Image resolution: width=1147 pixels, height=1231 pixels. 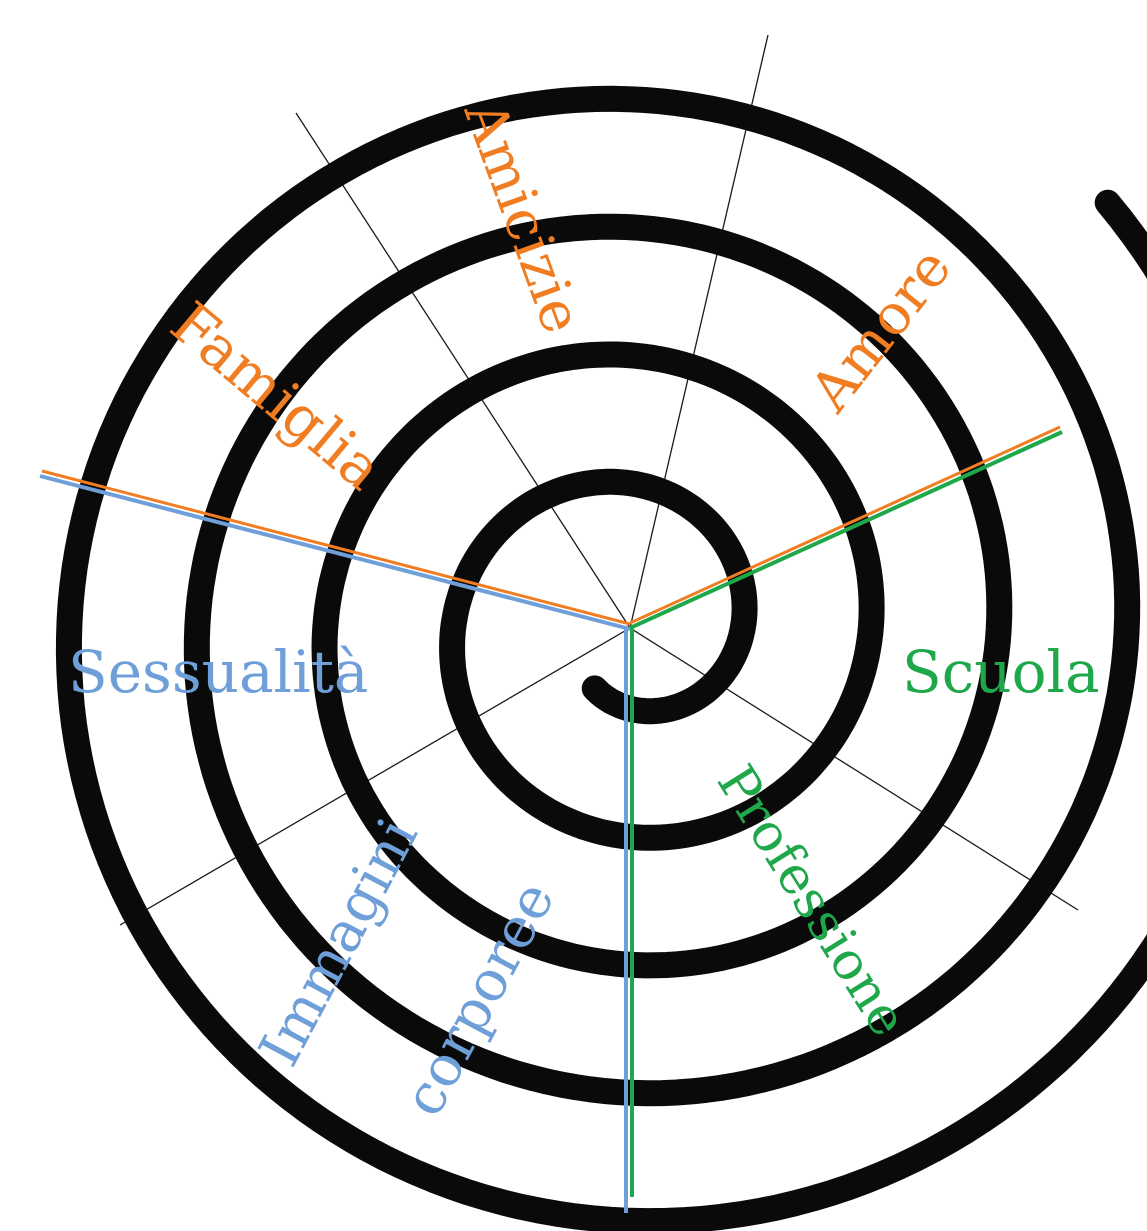 I want to click on label-scuola: Scuola, so click(x=1001, y=672).